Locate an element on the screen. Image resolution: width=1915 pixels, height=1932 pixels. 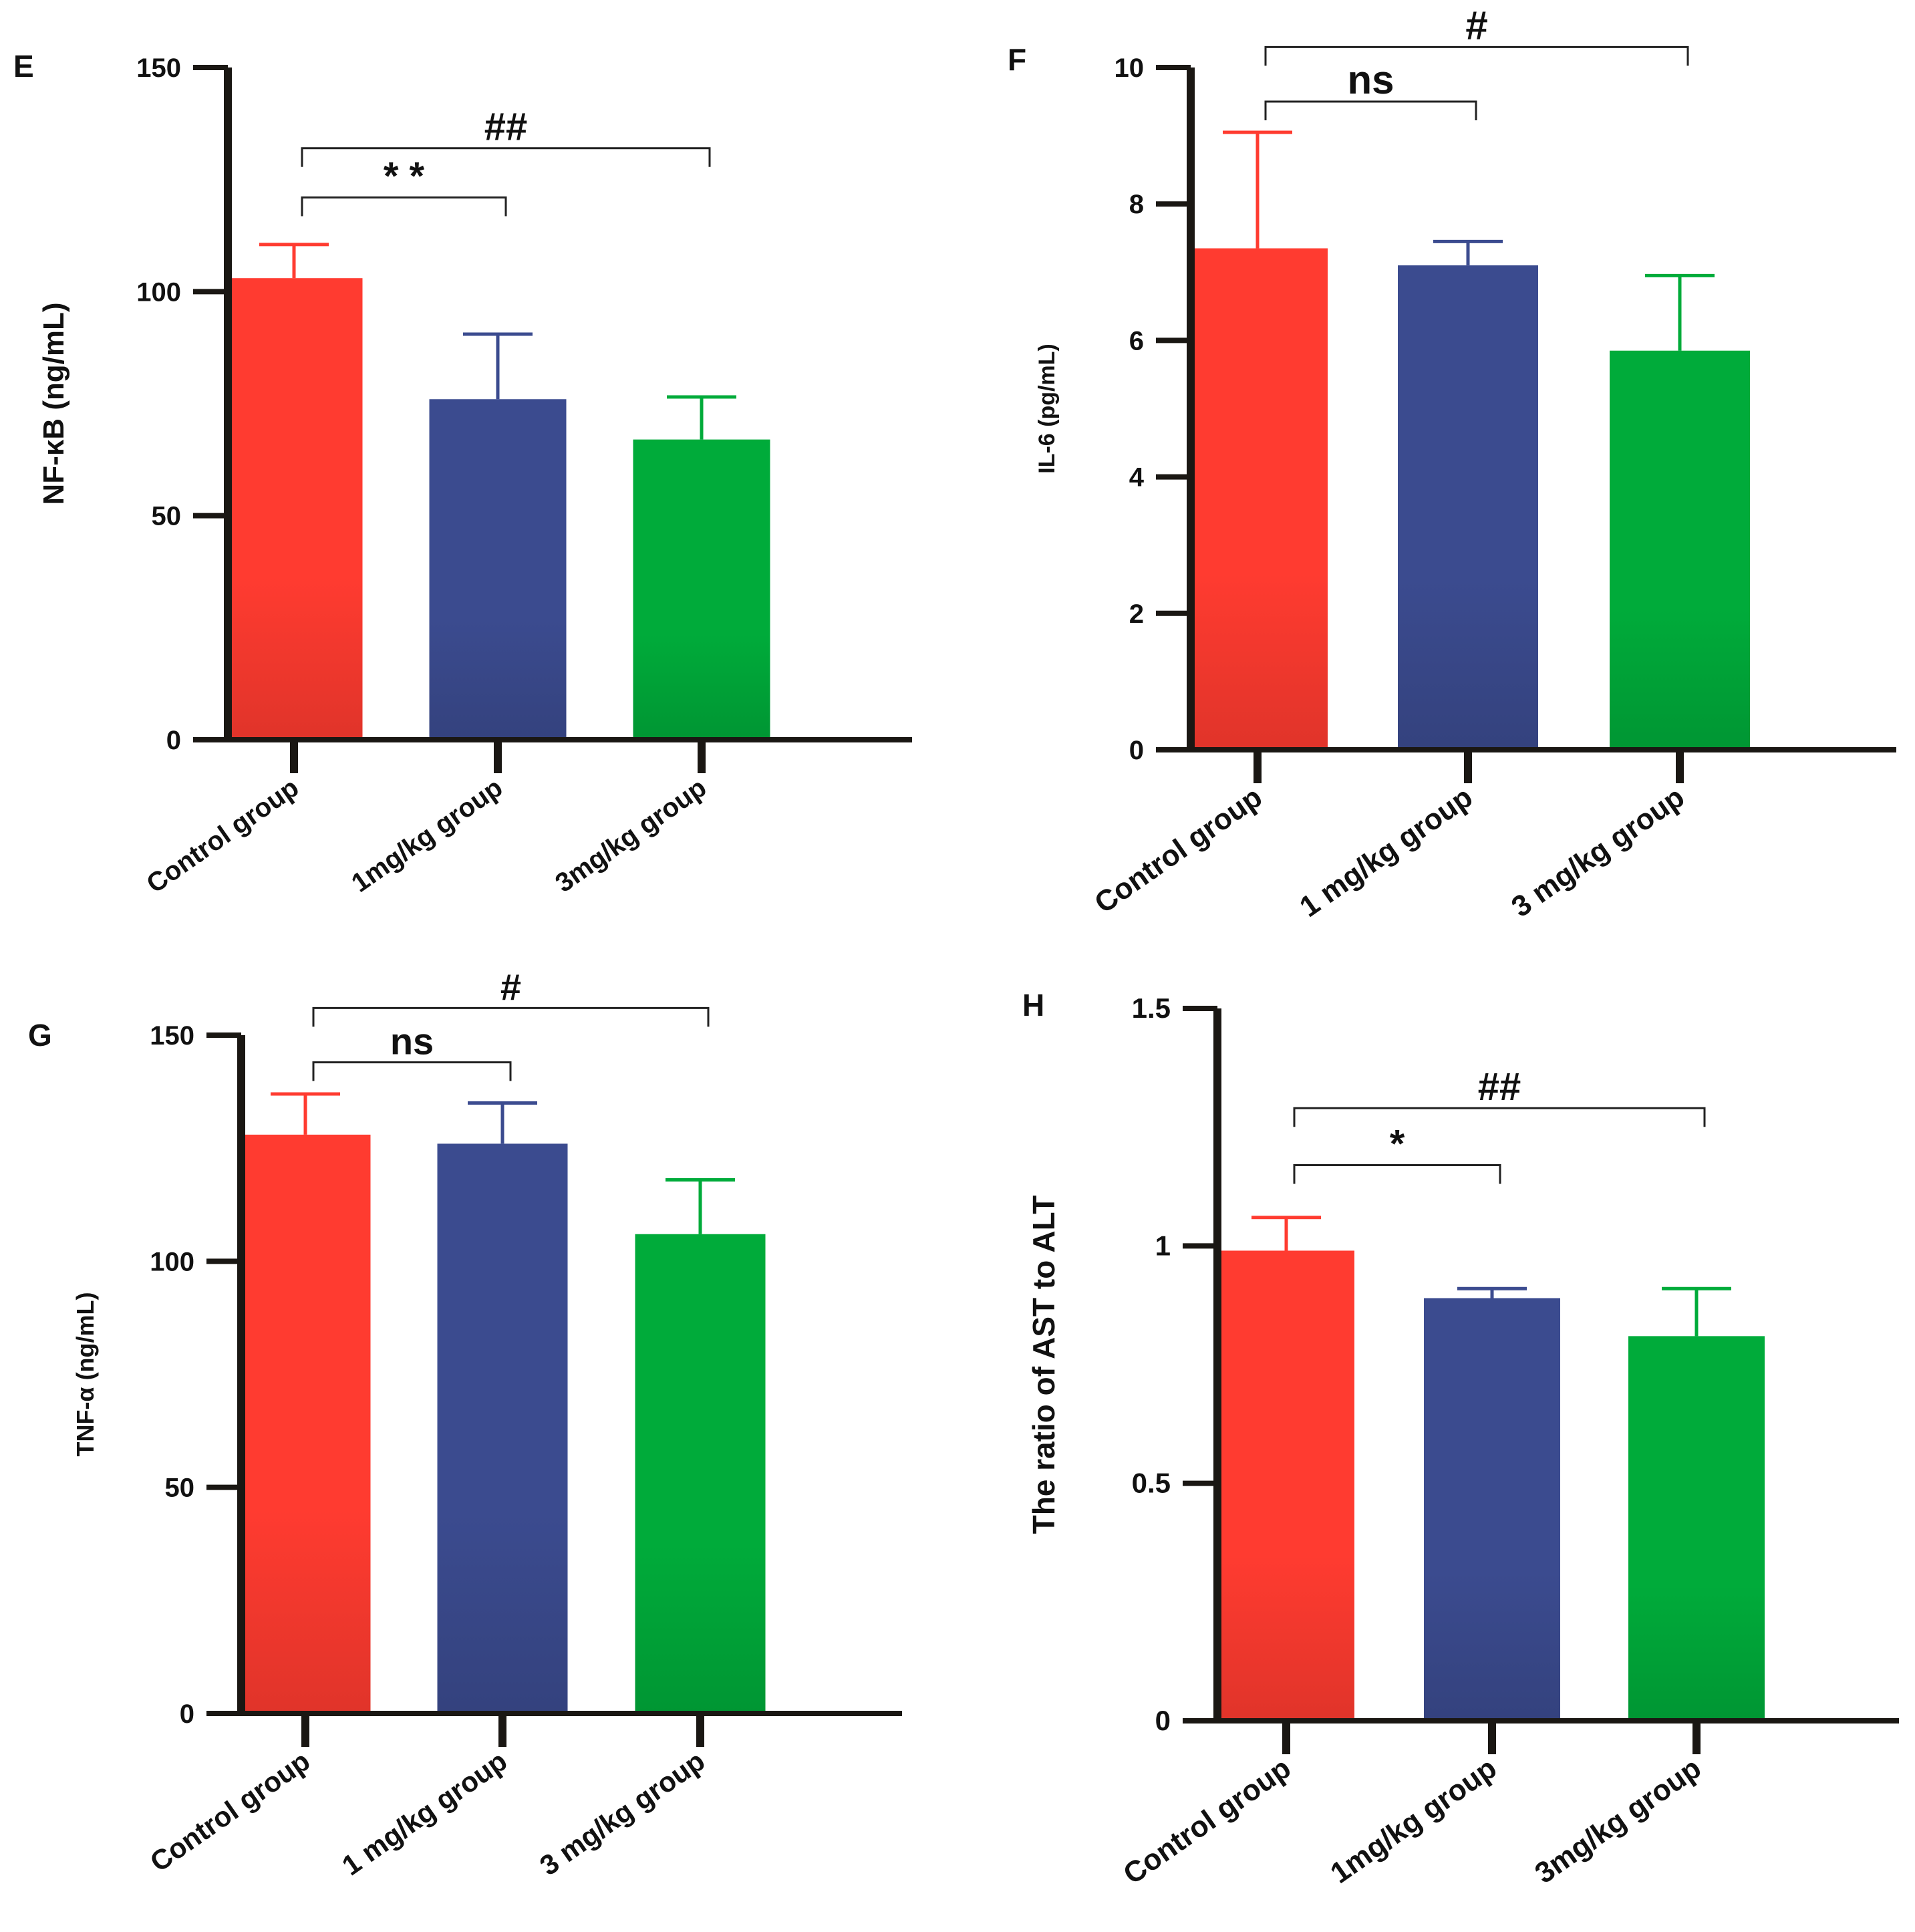
significance-label: * * is located at coordinates (404, 176).